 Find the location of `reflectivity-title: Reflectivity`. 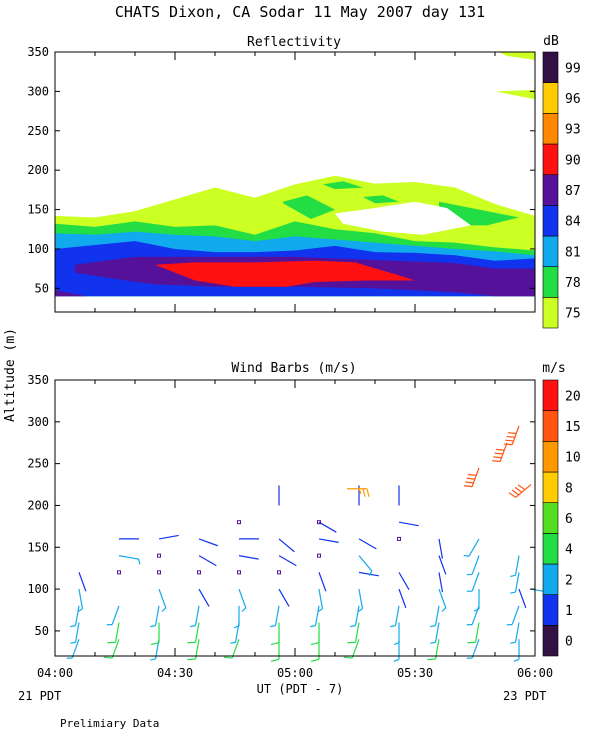

reflectivity-title: Reflectivity is located at coordinates (294, 42).